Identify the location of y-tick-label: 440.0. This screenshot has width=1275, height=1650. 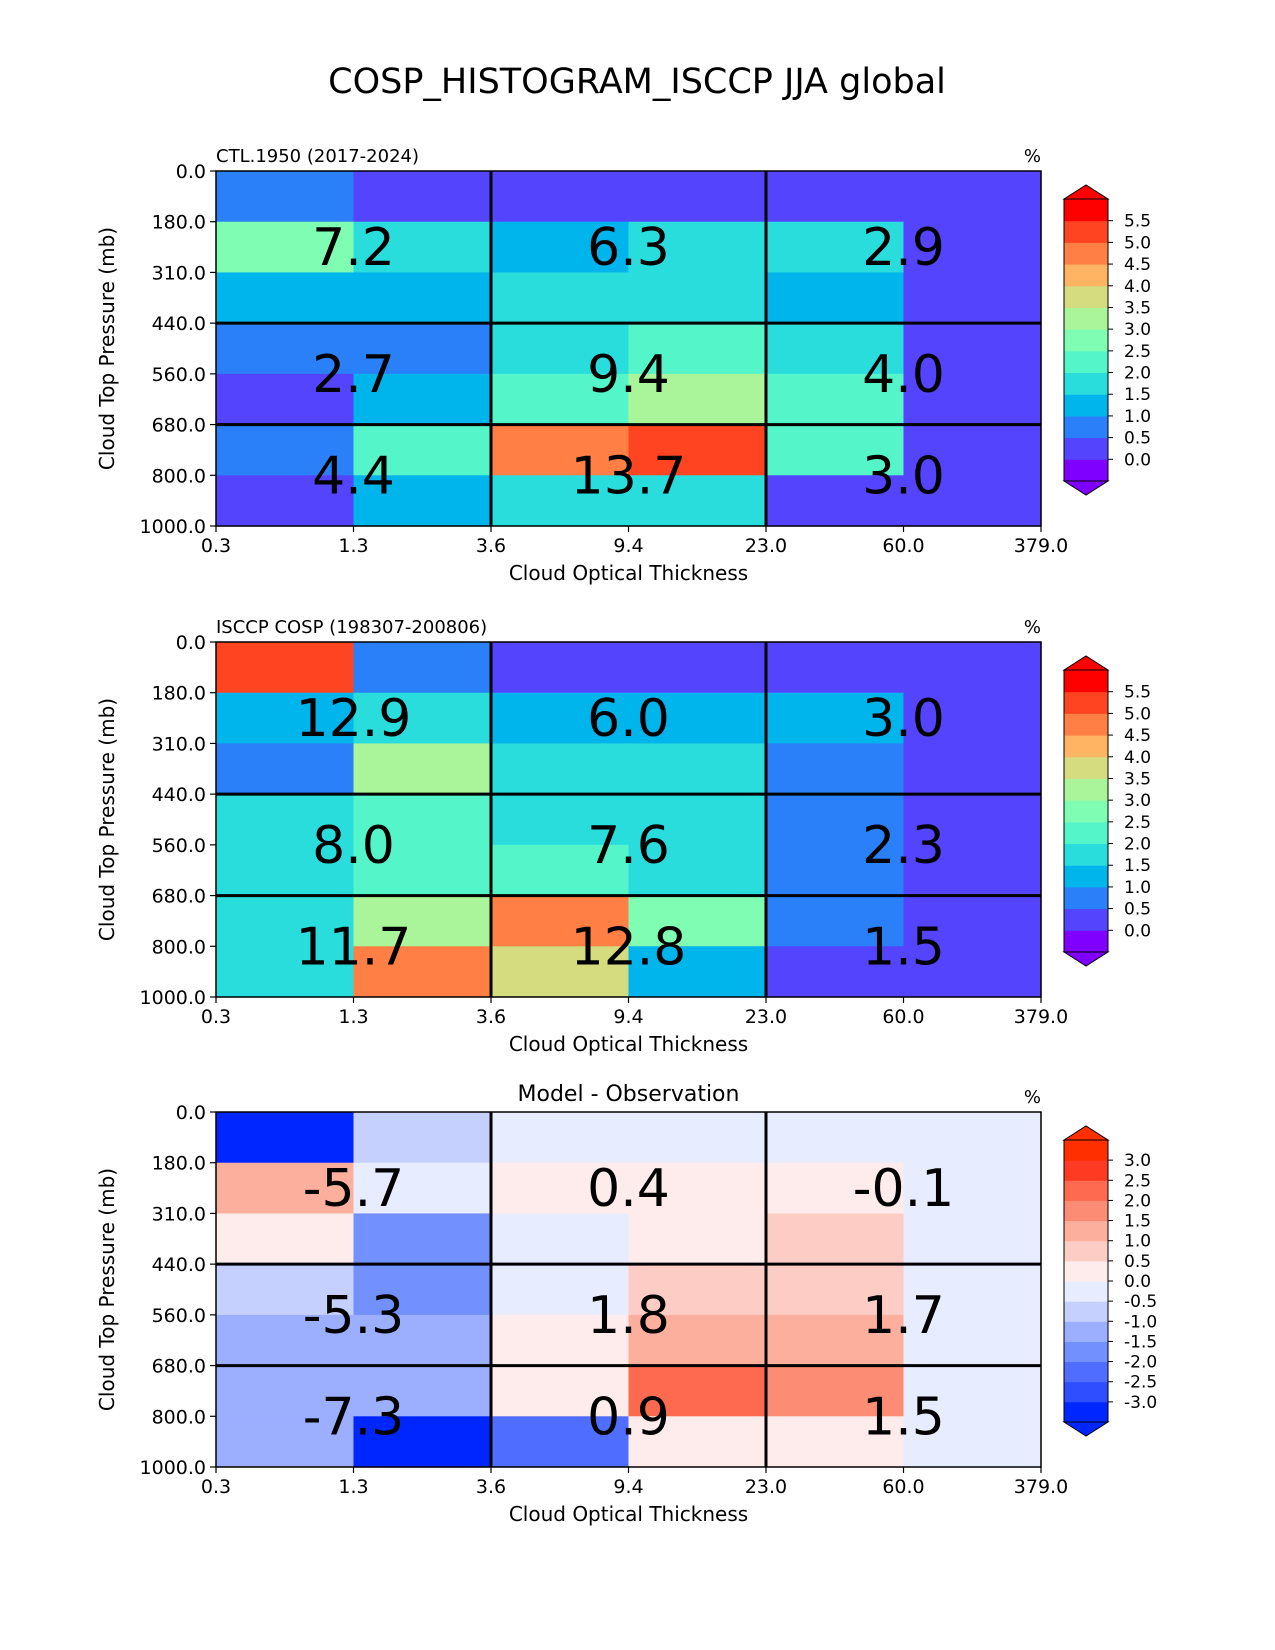
(179, 795).